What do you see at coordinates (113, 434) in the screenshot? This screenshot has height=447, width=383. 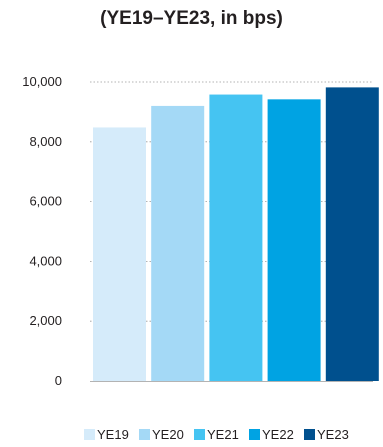 I see `legend-label-ye19: YE19` at bounding box center [113, 434].